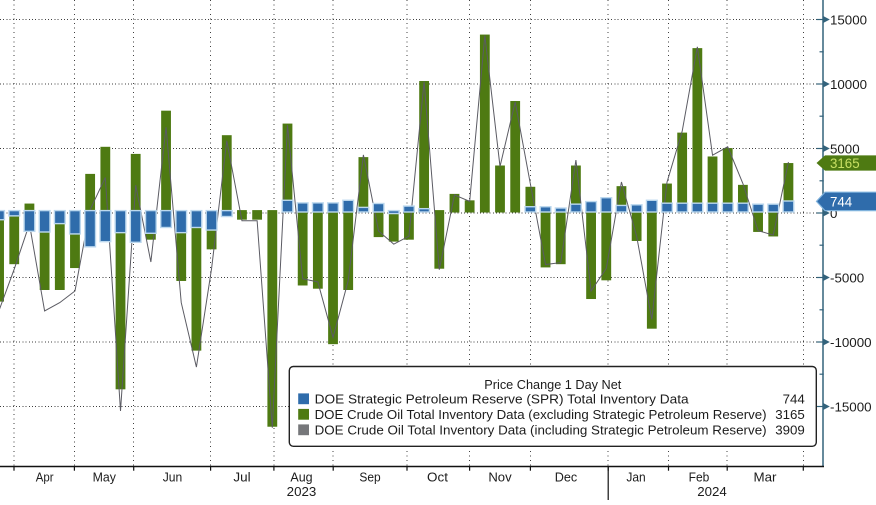  I want to click on svg-text: -10000, so click(851, 342).